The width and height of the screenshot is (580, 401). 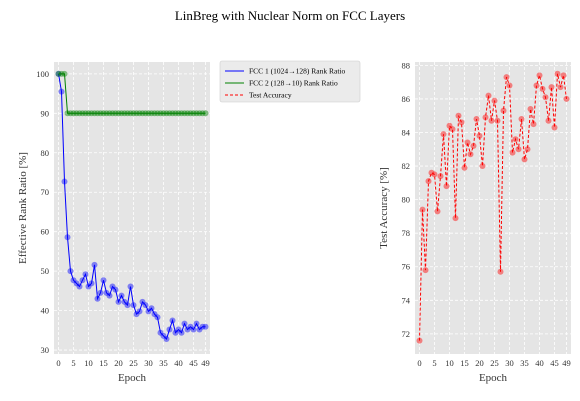 I want to click on y-tick-label: 82, so click(x=406, y=166).